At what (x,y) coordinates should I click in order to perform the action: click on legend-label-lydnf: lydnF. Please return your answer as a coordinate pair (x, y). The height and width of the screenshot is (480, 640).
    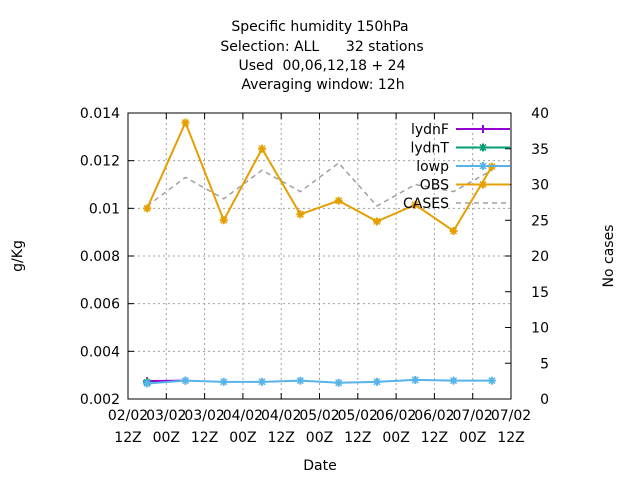
    Looking at the image, I should click on (430, 130).